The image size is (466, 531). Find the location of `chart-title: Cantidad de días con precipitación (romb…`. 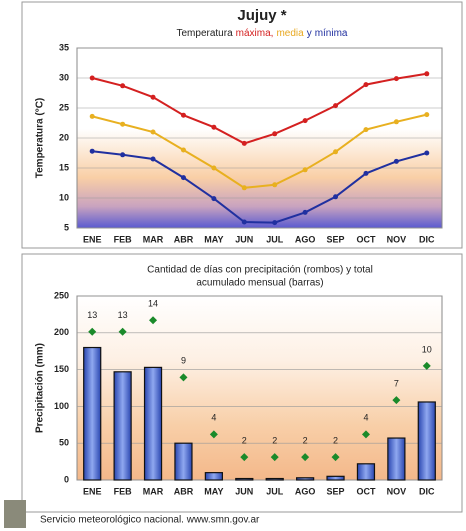

chart-title: Cantidad de días con precipitación (romb… is located at coordinates (260, 270).